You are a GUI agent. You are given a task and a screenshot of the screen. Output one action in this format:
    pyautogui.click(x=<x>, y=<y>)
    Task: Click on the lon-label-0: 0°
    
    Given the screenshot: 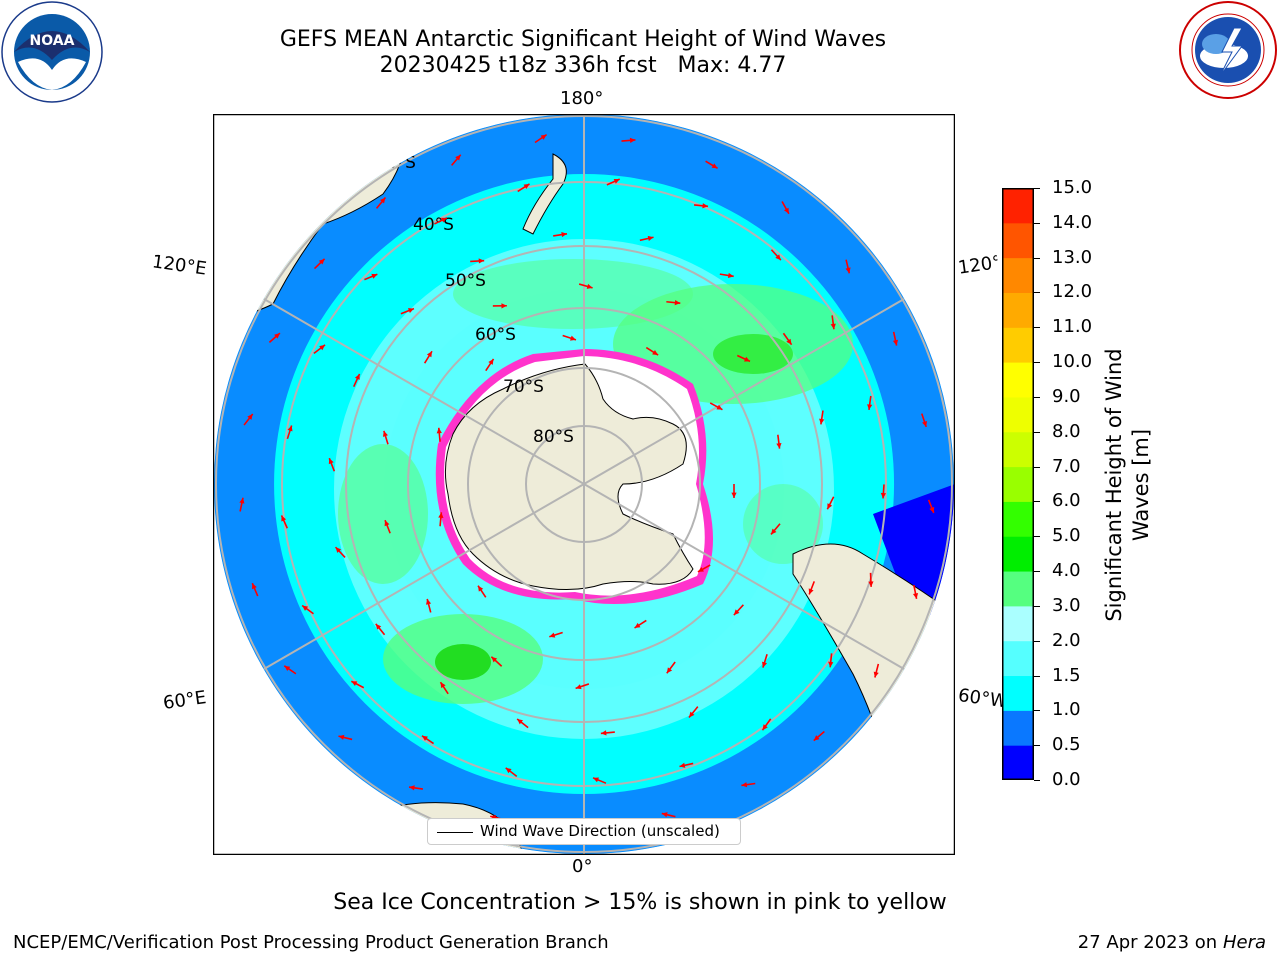 What is the action you would take?
    pyautogui.click(x=582, y=866)
    